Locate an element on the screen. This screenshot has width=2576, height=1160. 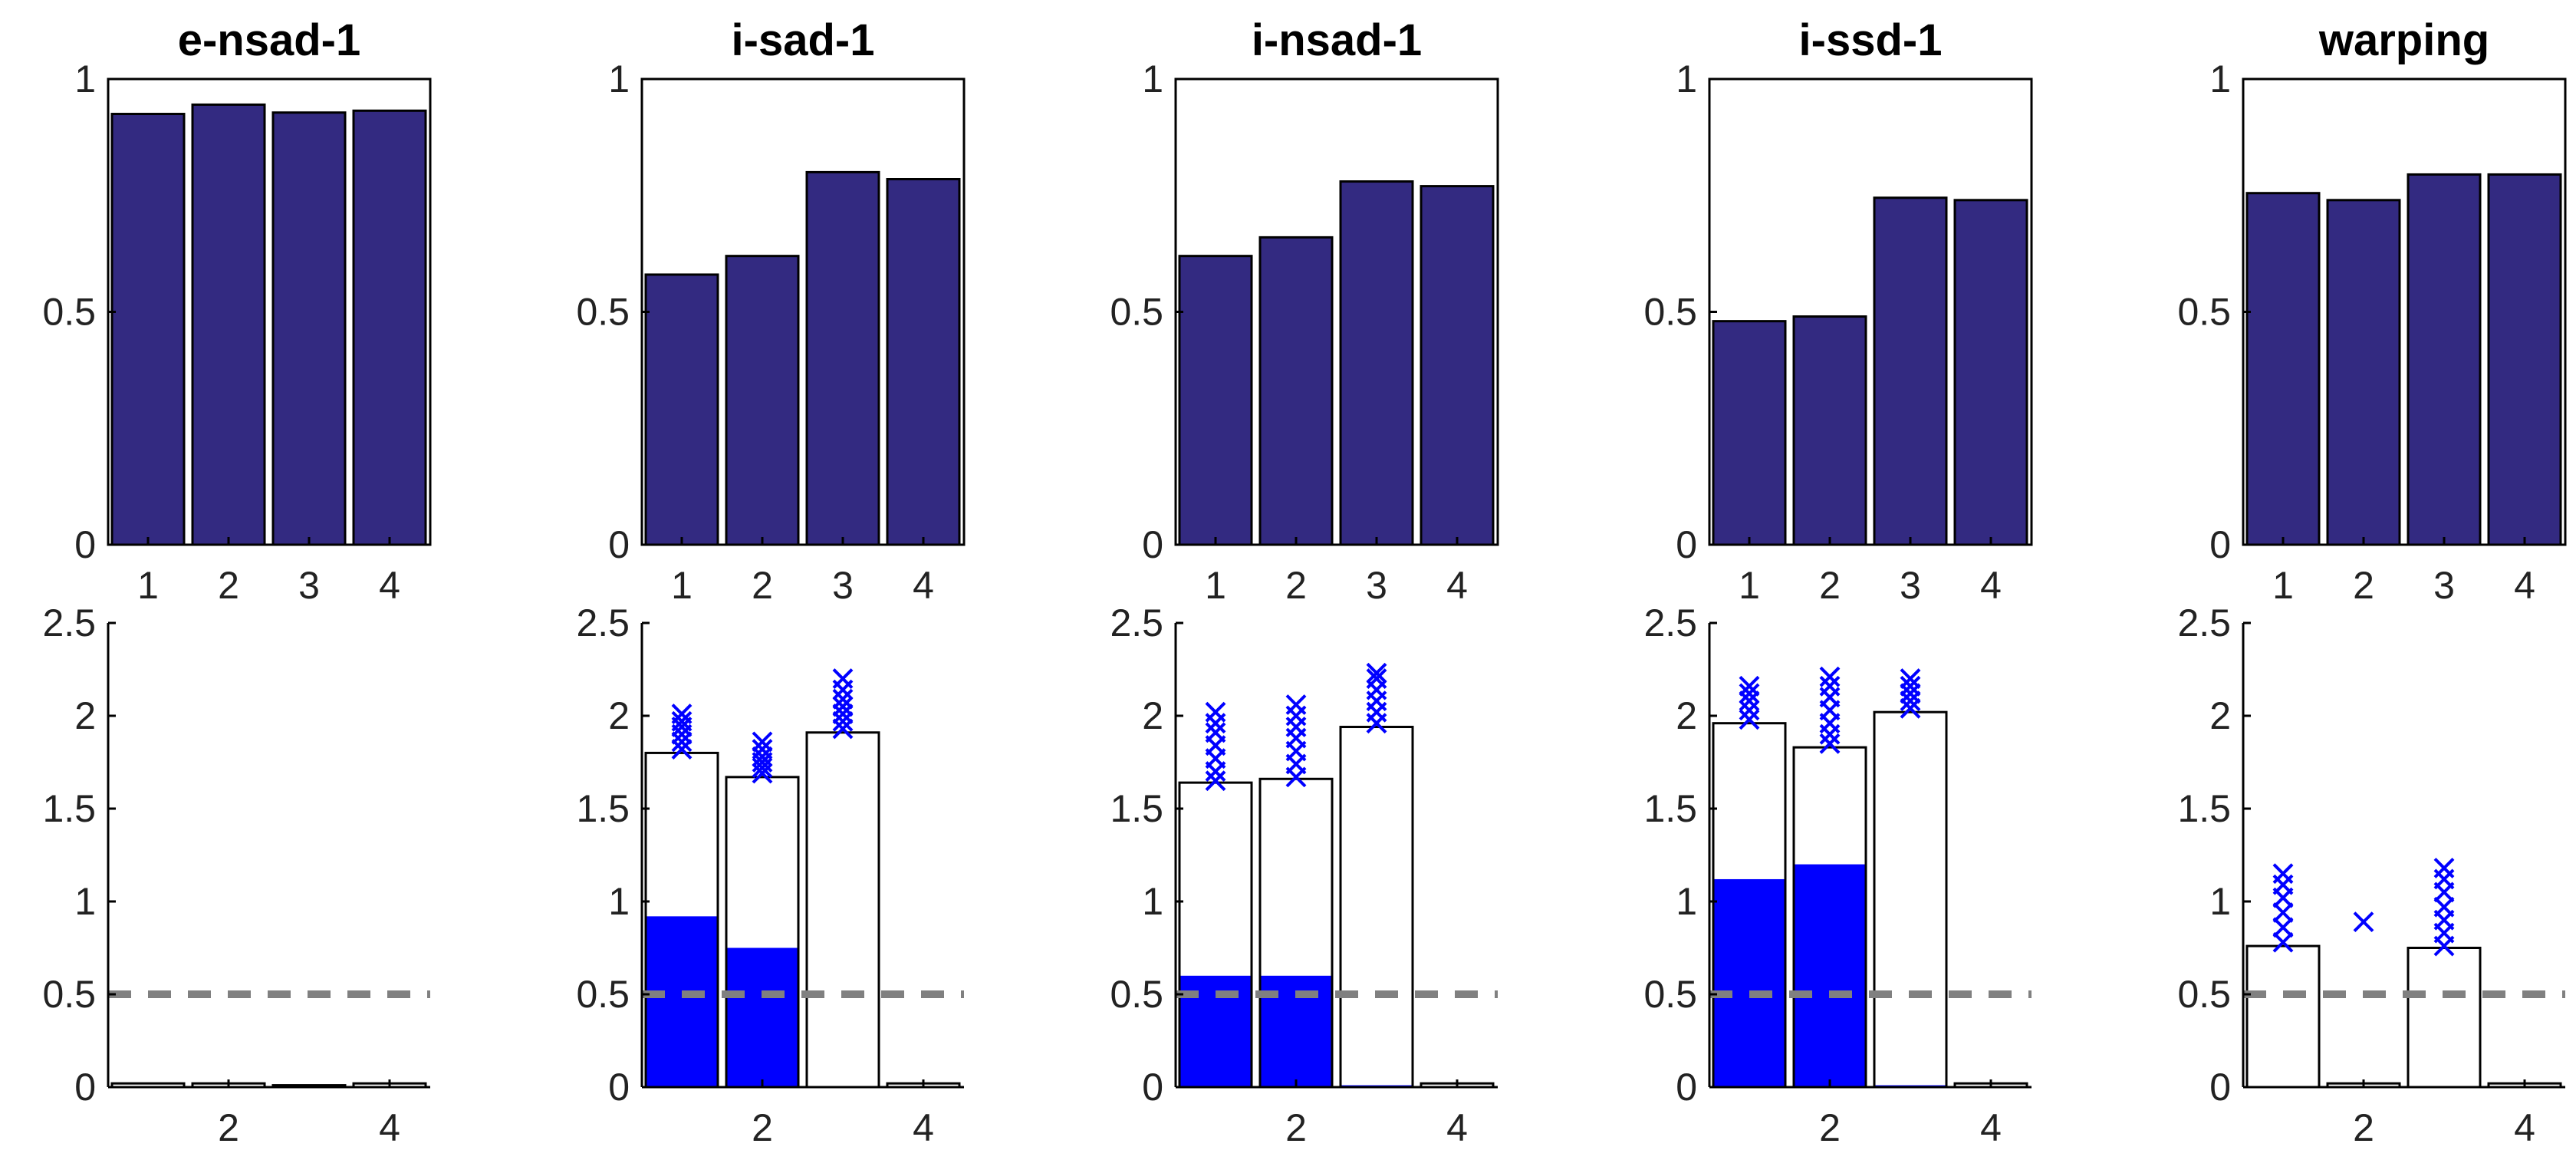
chart-panel-1: i-sad-1 0 0.5 1 1 2 3 4 is located at coordinates (771, 311).